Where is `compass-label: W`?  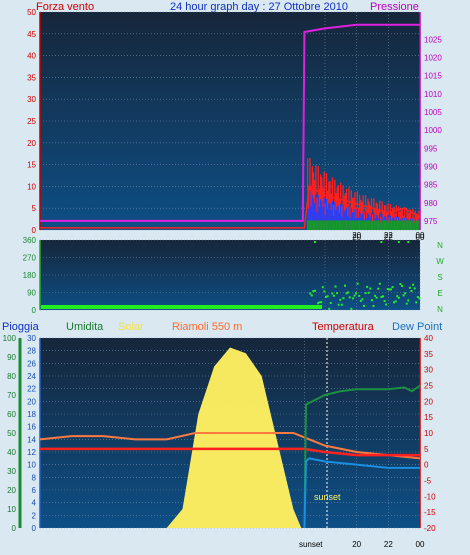
compass-label: W is located at coordinates (440, 261).